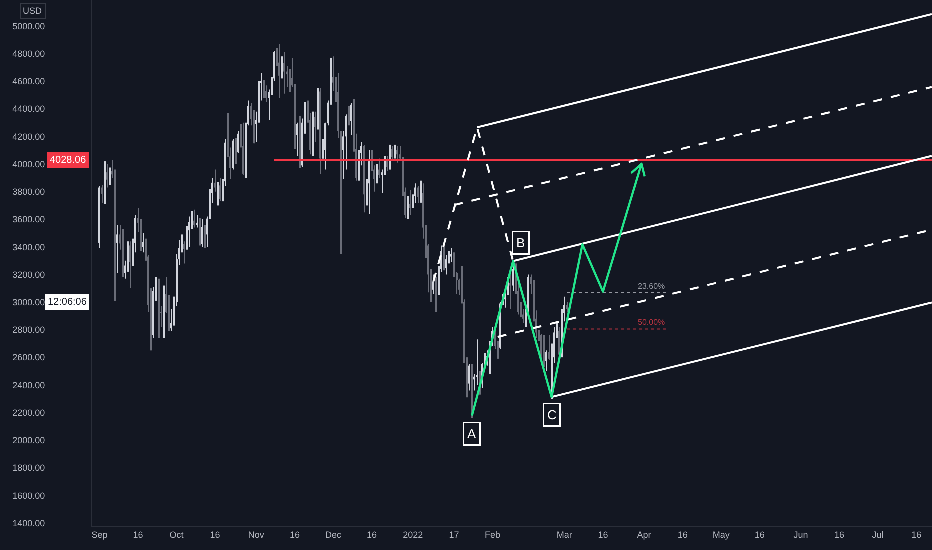 The height and width of the screenshot is (550, 932). I want to click on annotation: B, so click(521, 243).